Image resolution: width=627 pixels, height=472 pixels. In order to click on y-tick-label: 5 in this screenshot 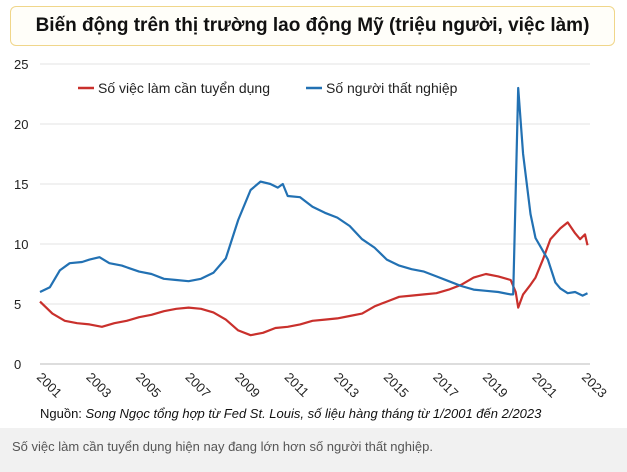, I will do `click(17, 304)`.